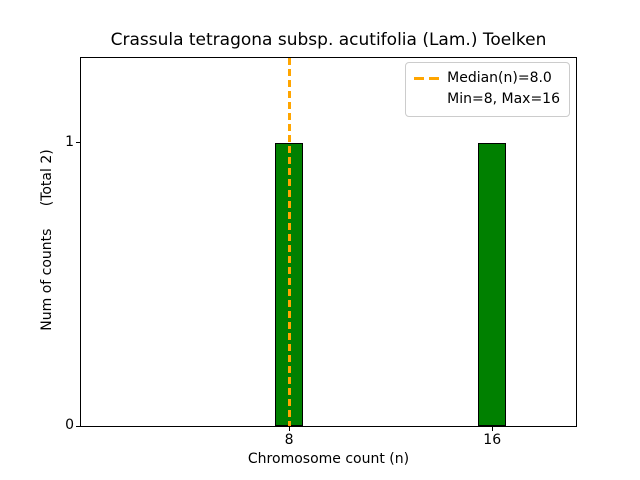 The image size is (640, 480). Describe the element at coordinates (289, 440) in the screenshot. I see `x-tick-label-8: 8` at that location.